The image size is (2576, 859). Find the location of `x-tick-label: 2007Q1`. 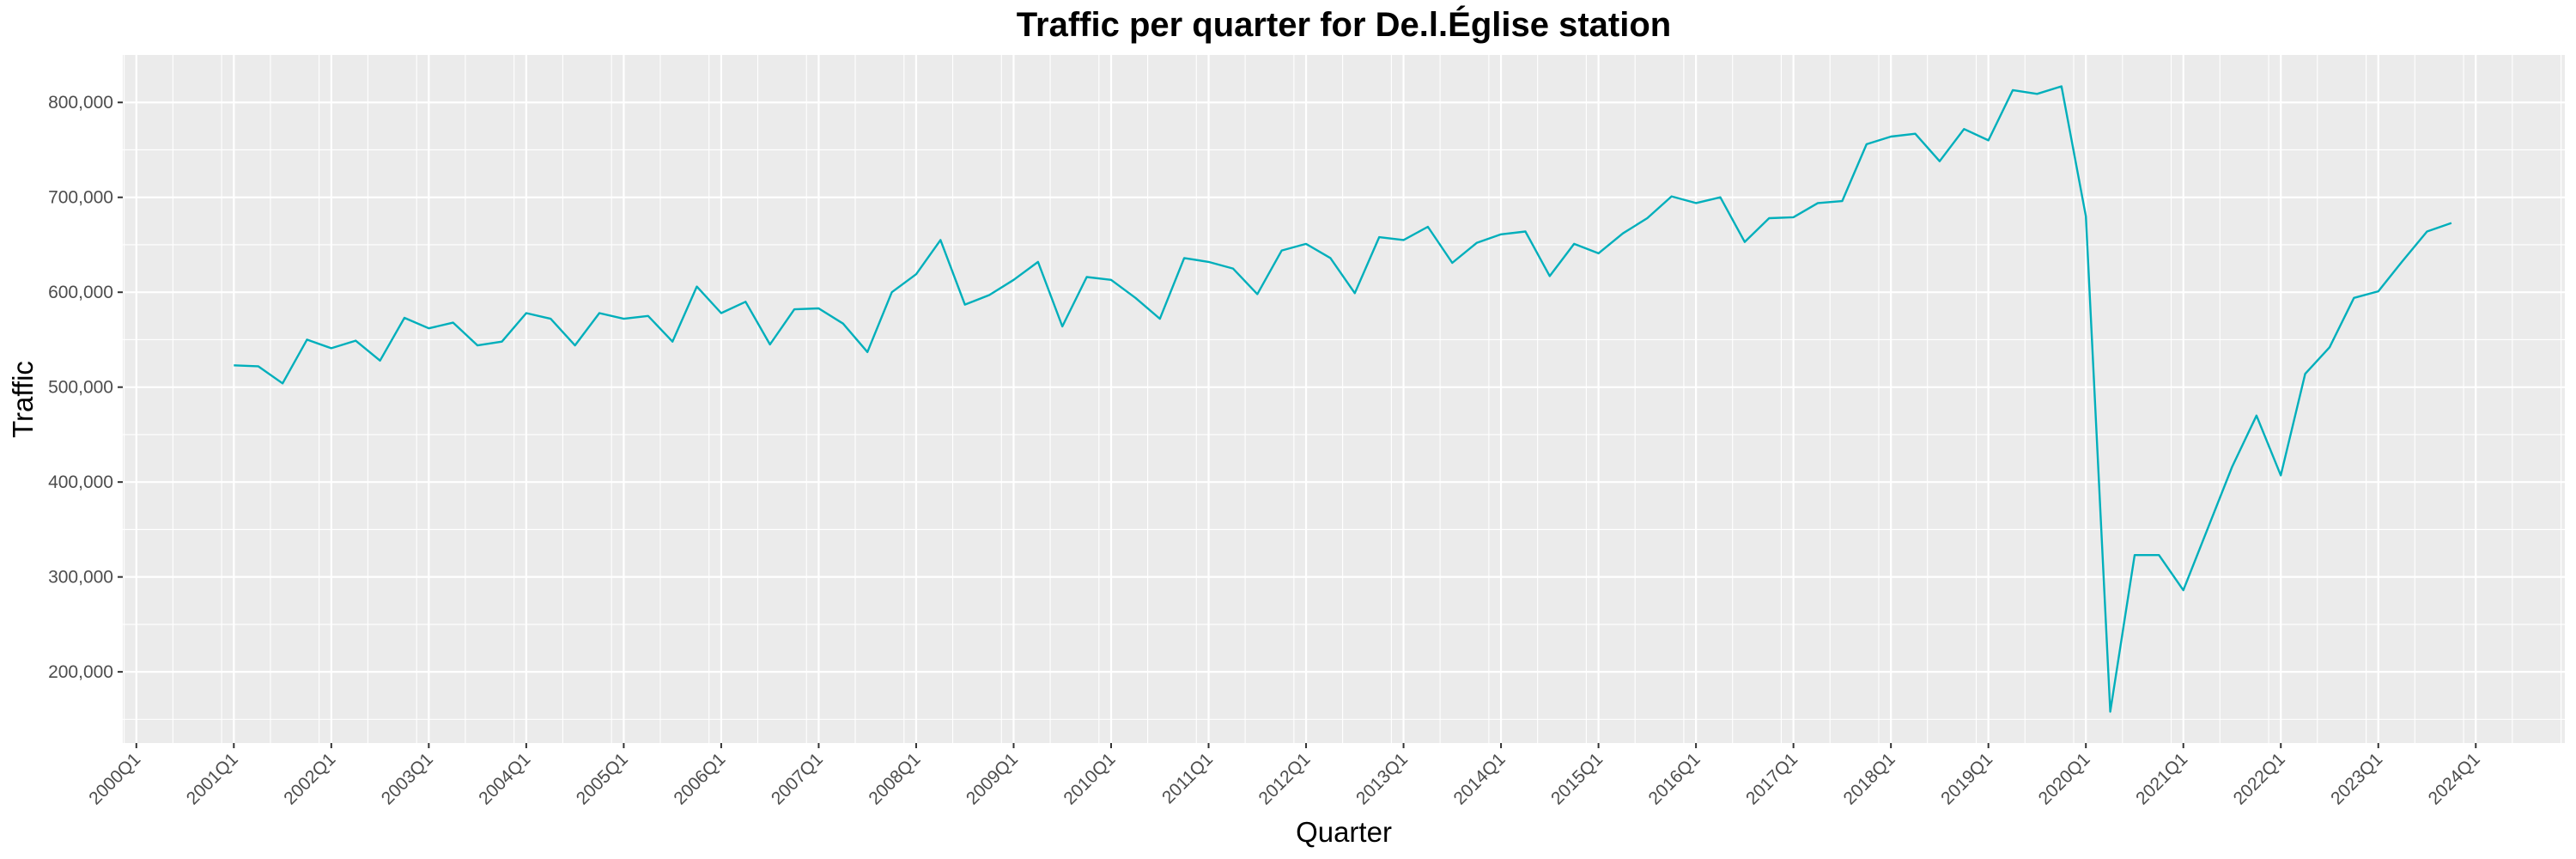

x-tick-label: 2007Q1 is located at coordinates (797, 778).